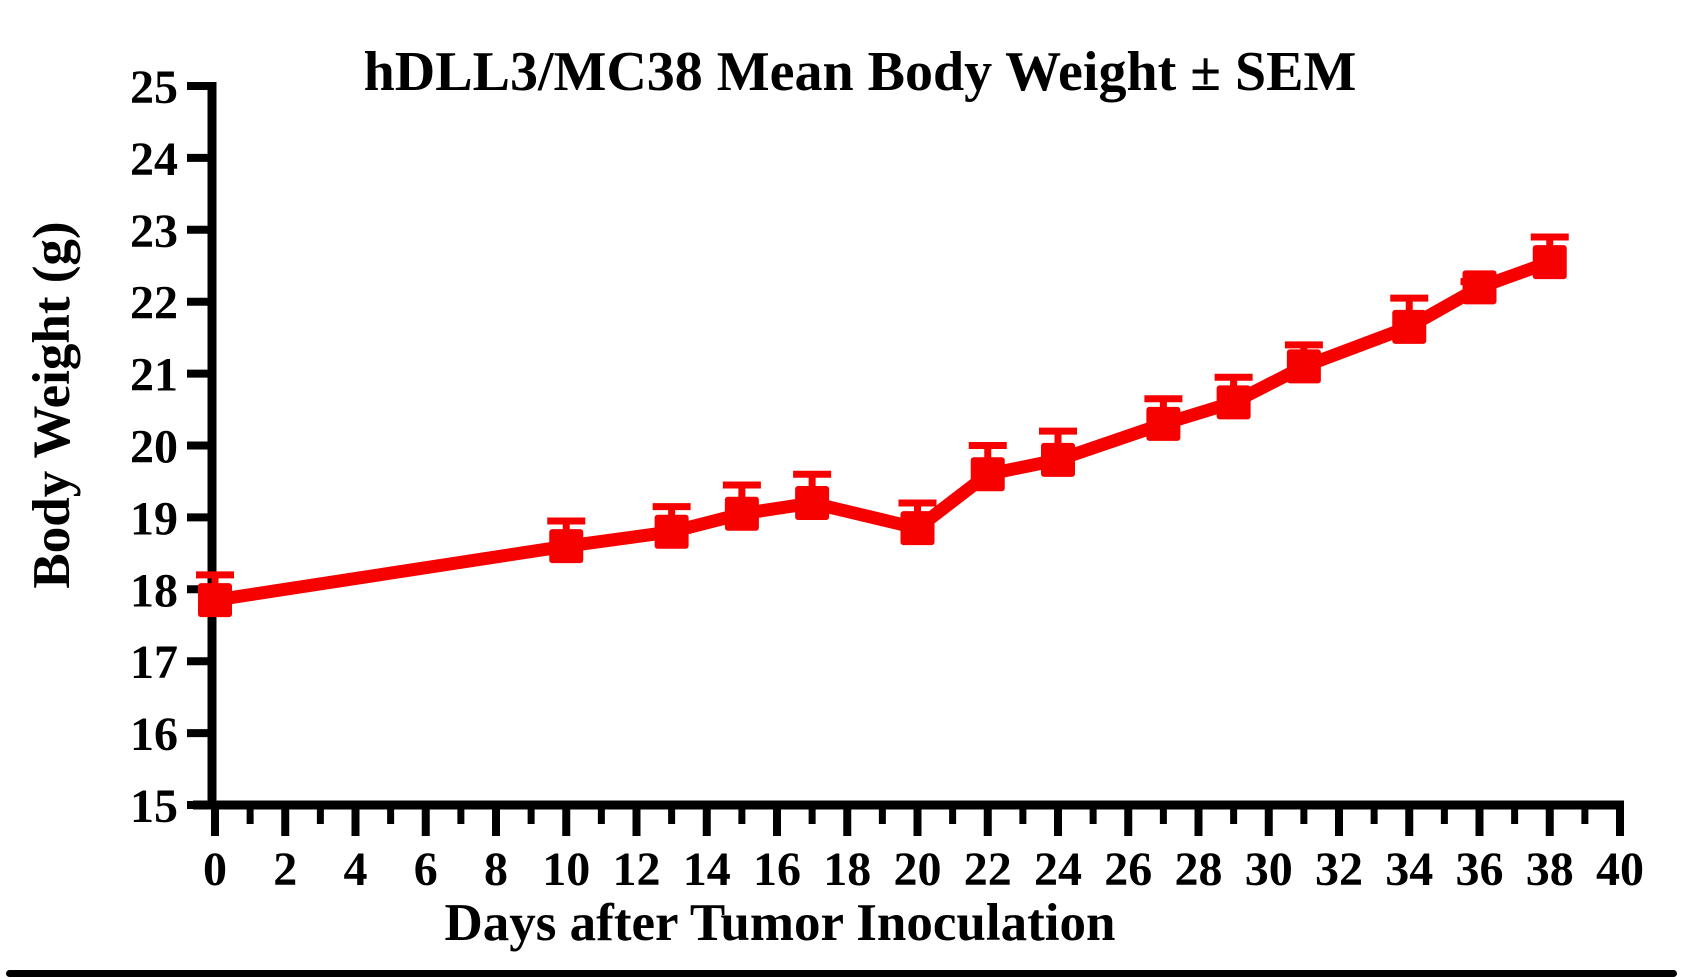 The image size is (1683, 977). What do you see at coordinates (1128, 869) in the screenshot?
I see `x-tick-label: 26` at bounding box center [1128, 869].